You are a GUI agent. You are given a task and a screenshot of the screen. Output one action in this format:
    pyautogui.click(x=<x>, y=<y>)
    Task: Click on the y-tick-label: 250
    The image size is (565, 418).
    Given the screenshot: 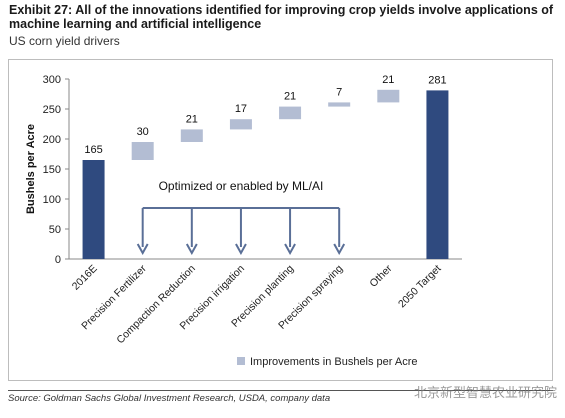 What is the action you would take?
    pyautogui.click(x=52, y=110)
    